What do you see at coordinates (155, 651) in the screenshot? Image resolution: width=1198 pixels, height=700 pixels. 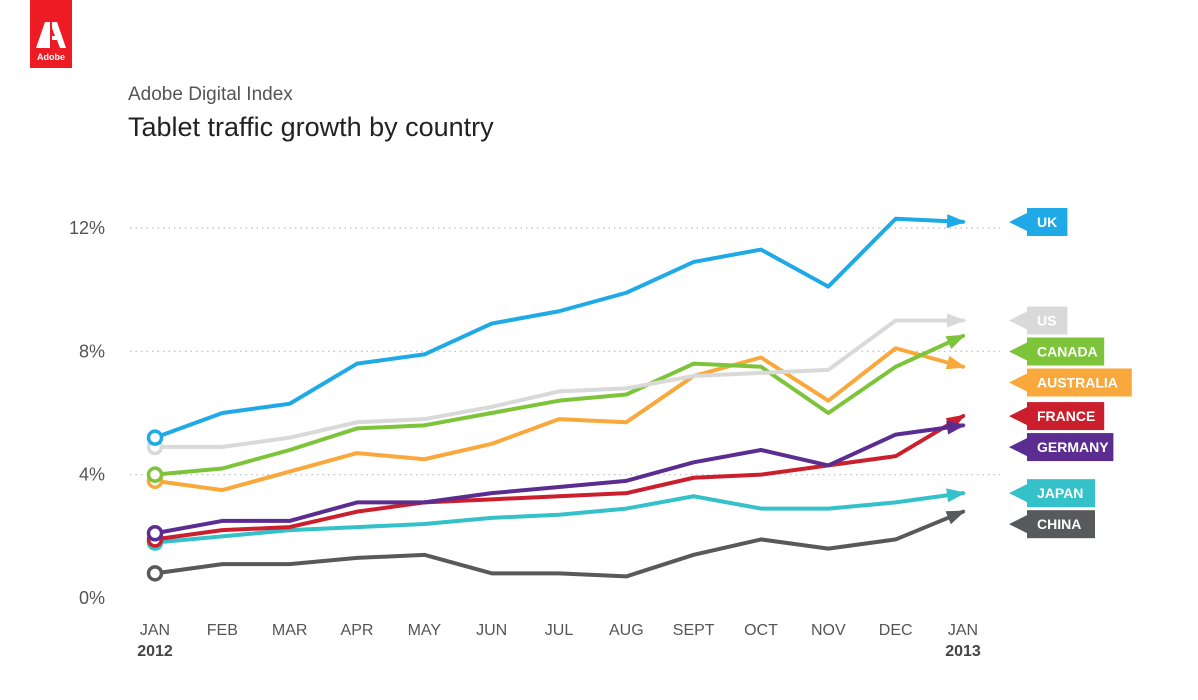 I see `x-year-label: 2012` at bounding box center [155, 651].